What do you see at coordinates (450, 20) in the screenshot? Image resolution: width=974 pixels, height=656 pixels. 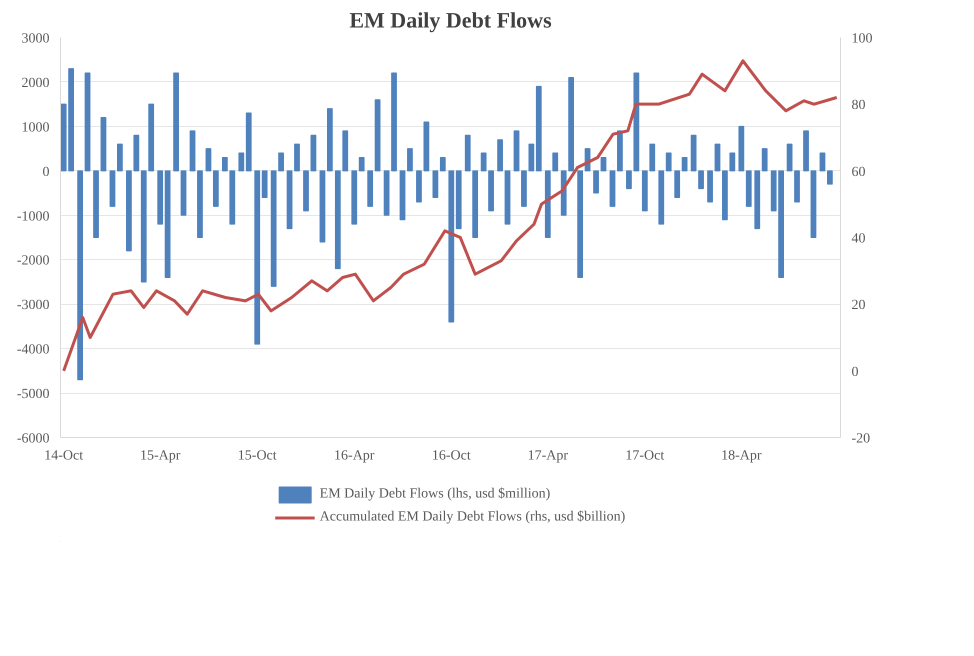 I see `chart-title: EM Daily Debt Flows` at bounding box center [450, 20].